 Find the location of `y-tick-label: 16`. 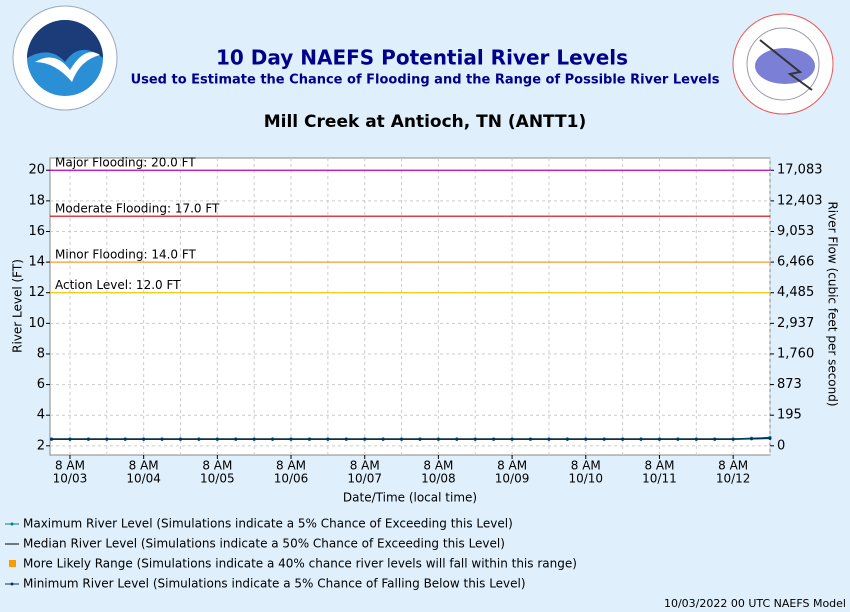

y-tick-label: 16 is located at coordinates (36, 231).